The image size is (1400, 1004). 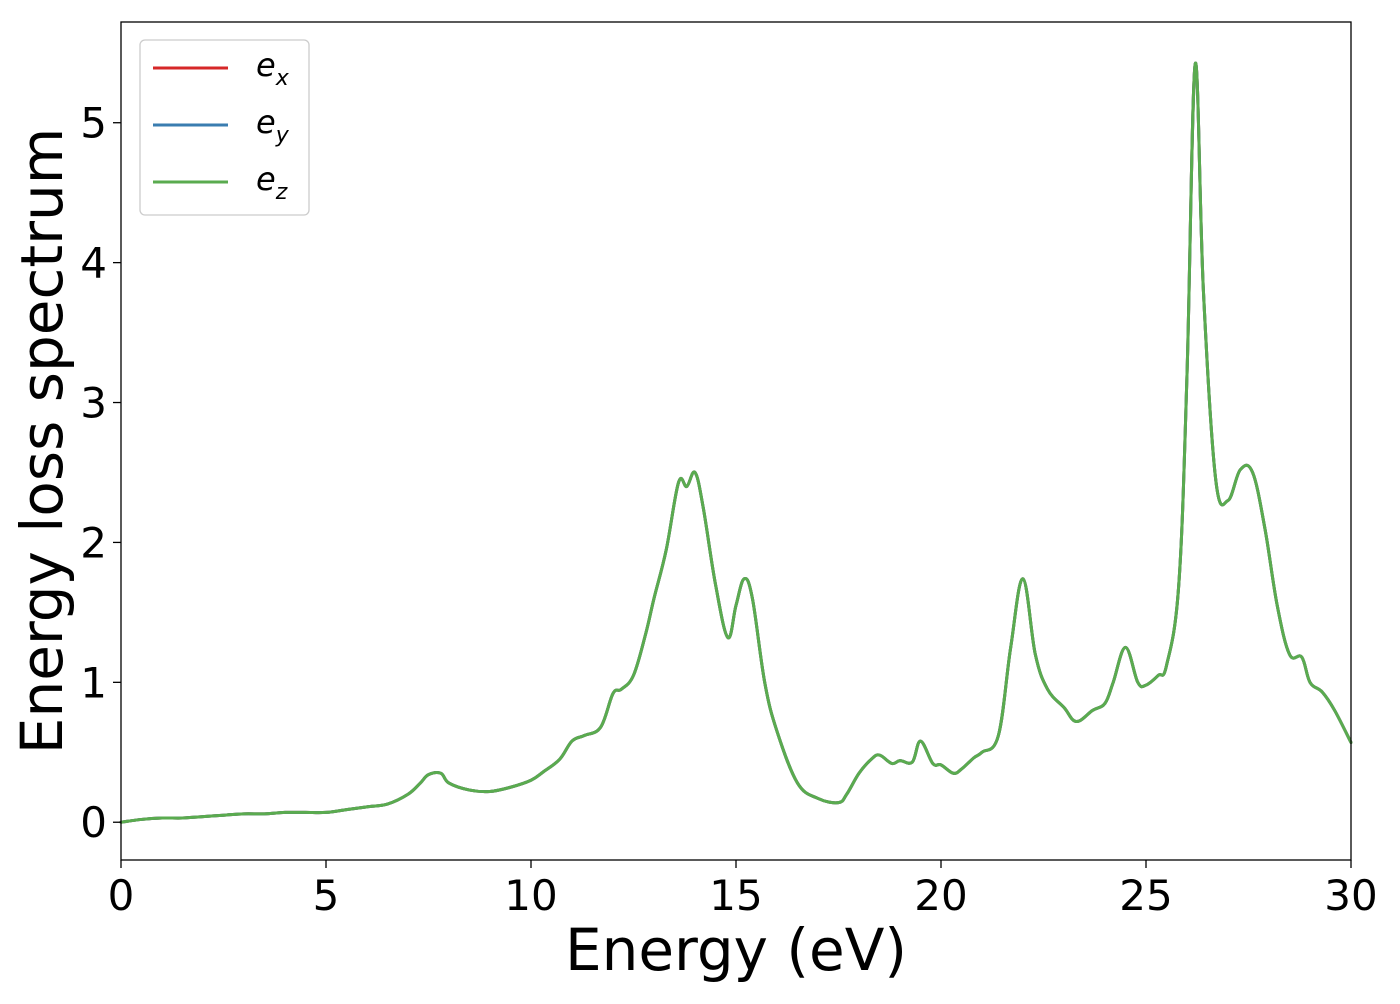 What do you see at coordinates (940, 895) in the screenshot?
I see `x-tick-label: 20` at bounding box center [940, 895].